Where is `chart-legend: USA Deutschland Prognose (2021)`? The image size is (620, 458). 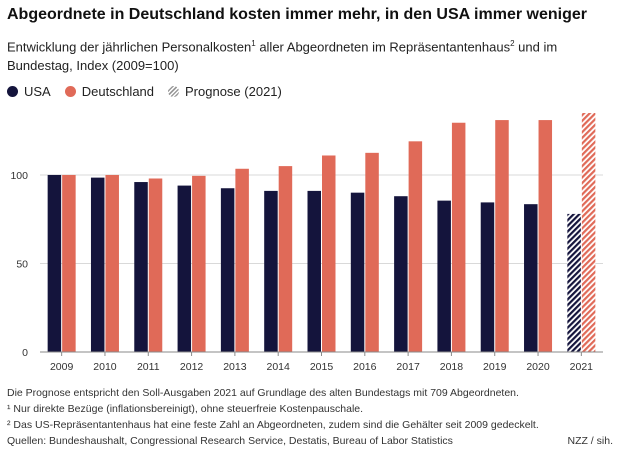 chart-legend: USA Deutschland Prognose (2021) is located at coordinates (144, 91).